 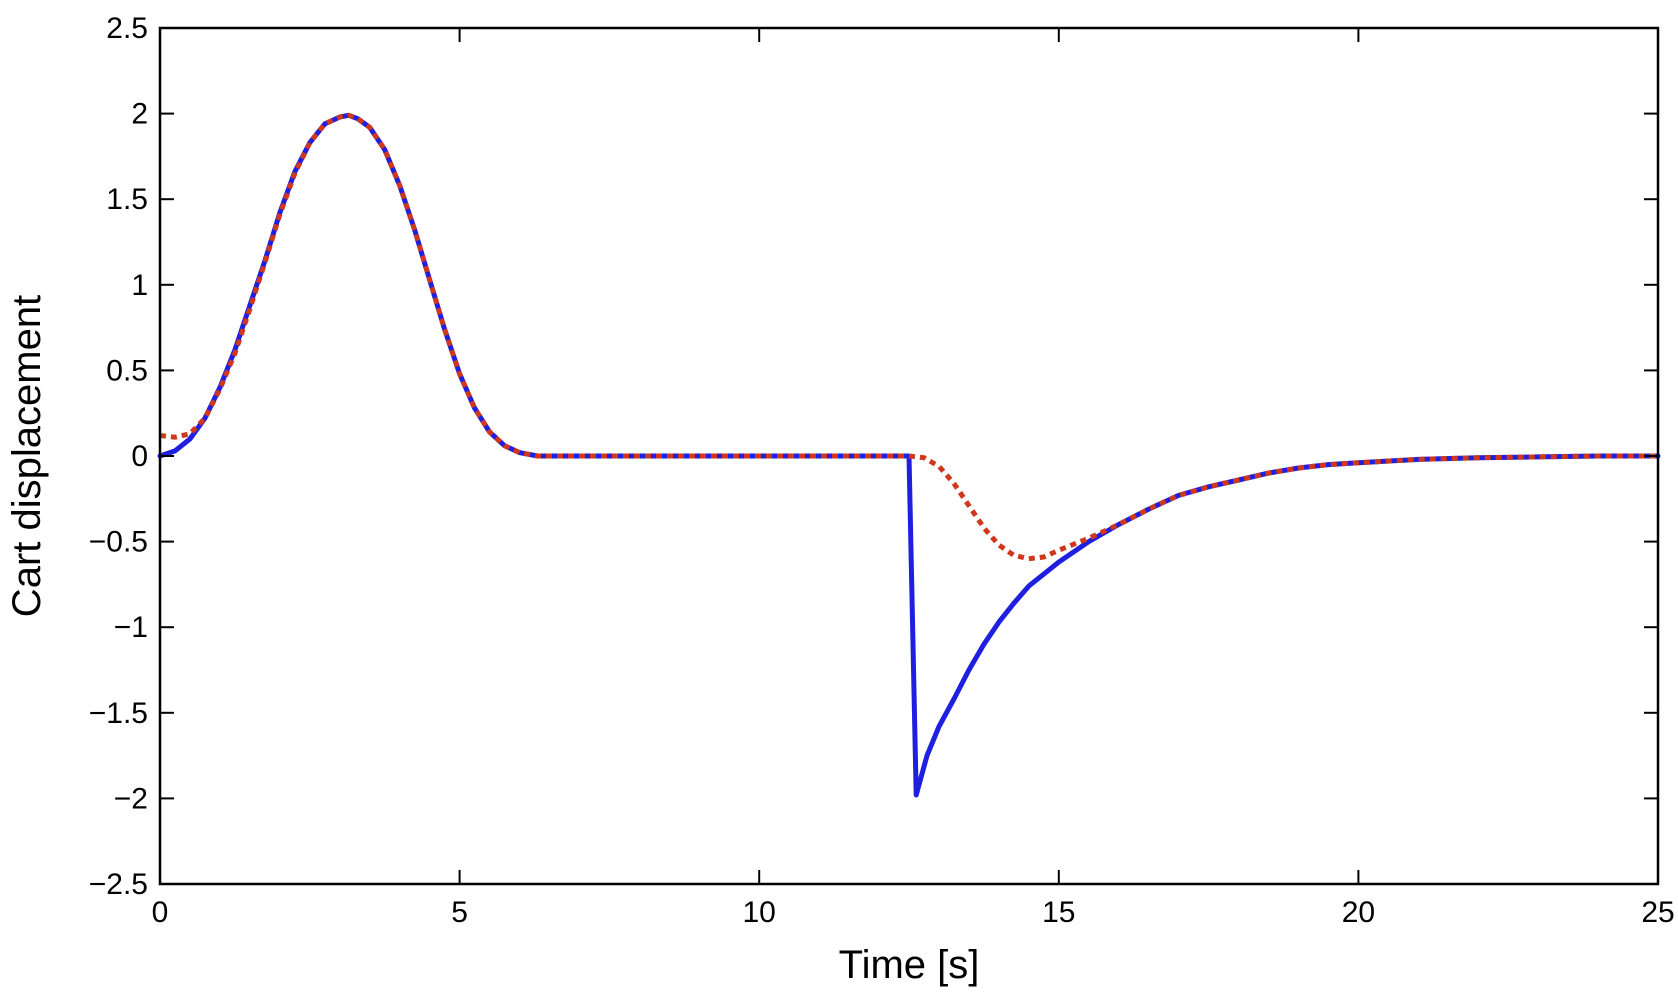 I want to click on x-axis-title: Time [s], so click(x=909, y=965).